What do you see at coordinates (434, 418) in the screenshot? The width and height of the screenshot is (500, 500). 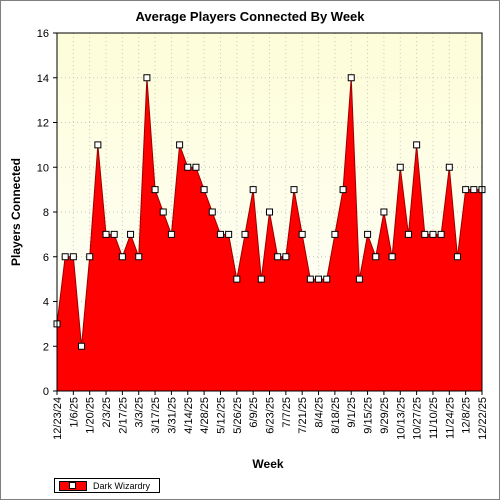 I see `x-tick-label: 11/10/25` at bounding box center [434, 418].